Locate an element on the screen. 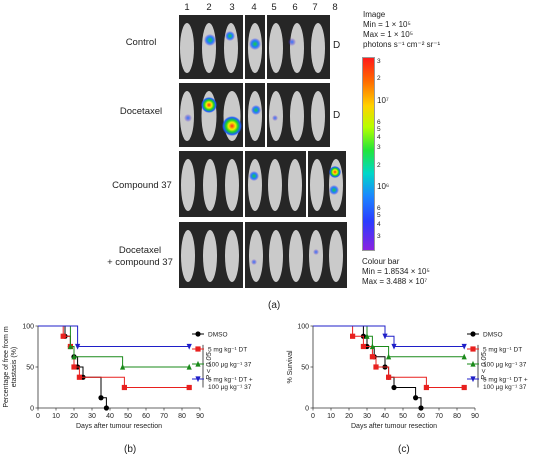 This screenshot has width=550, height=462. x-tick-label: 90 is located at coordinates (475, 416).